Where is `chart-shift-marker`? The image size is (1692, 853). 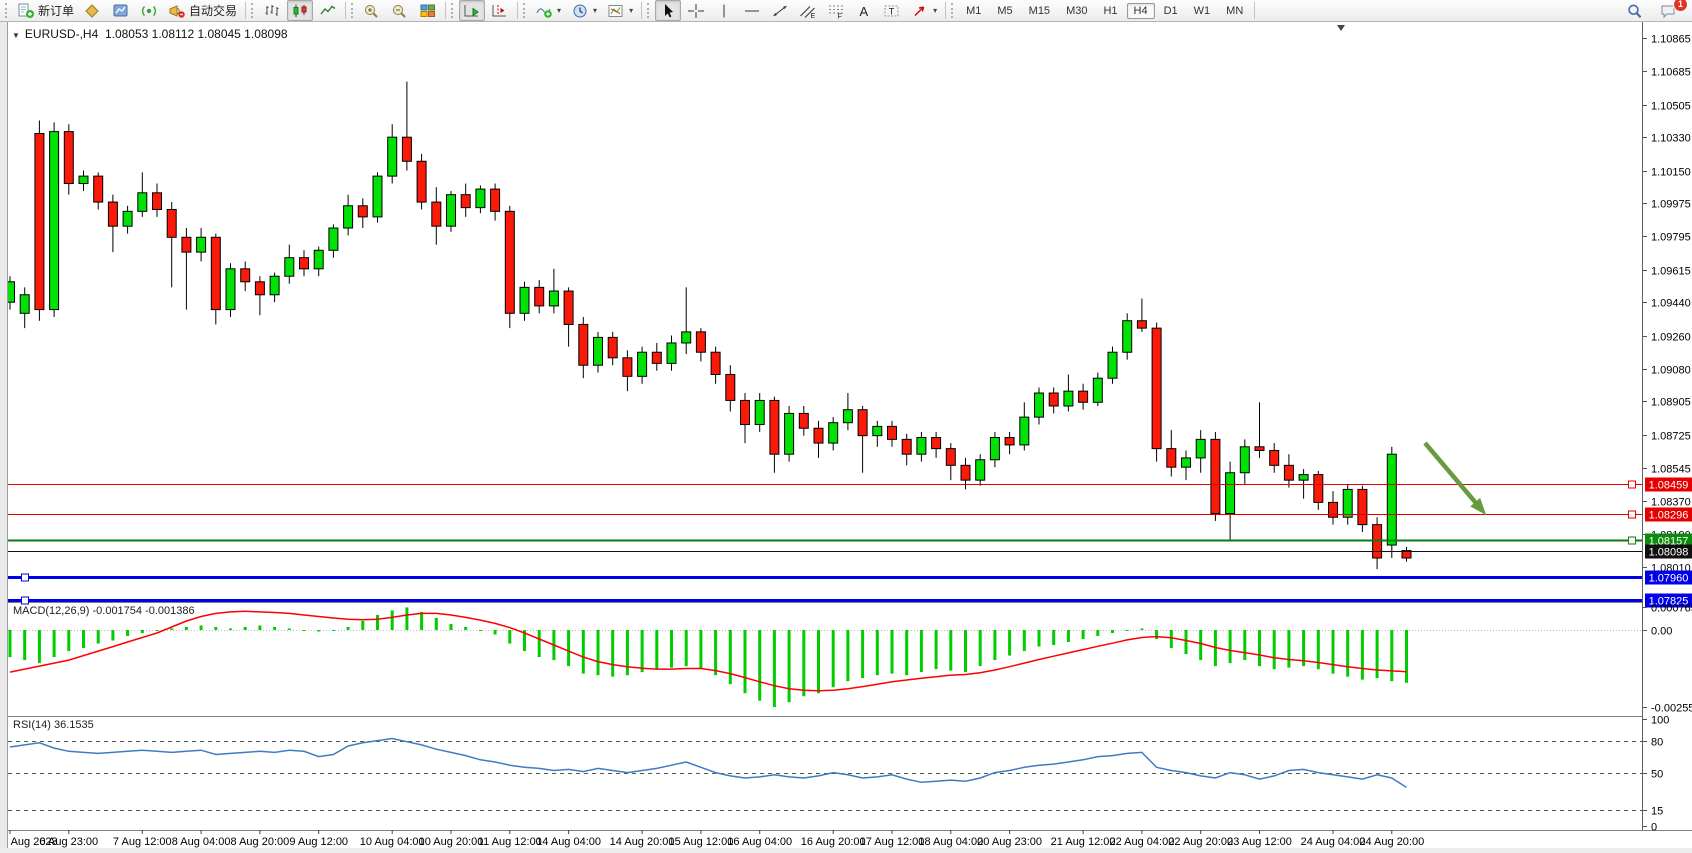 chart-shift-marker is located at coordinates (1341, 28).